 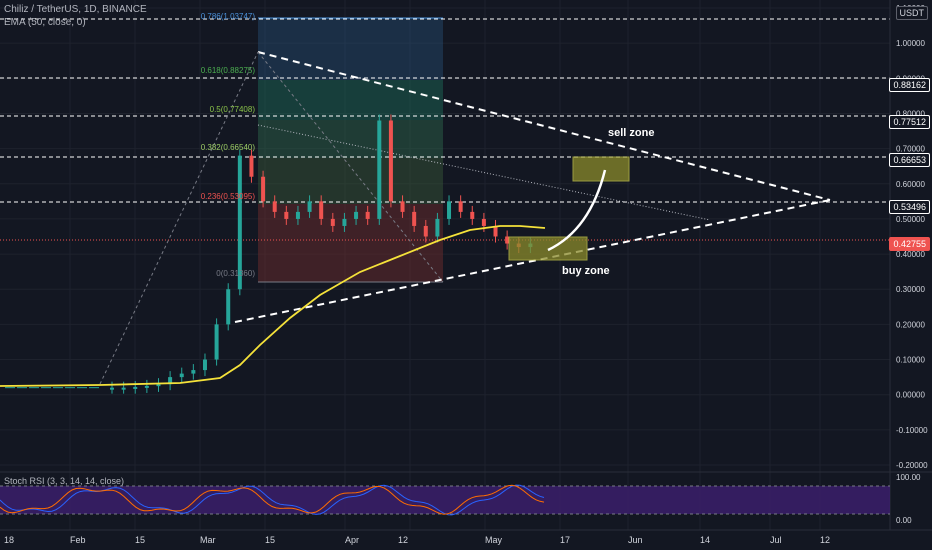 What do you see at coordinates (350, 150) in the screenshot?
I see `fib-retracement` at bounding box center [350, 150].